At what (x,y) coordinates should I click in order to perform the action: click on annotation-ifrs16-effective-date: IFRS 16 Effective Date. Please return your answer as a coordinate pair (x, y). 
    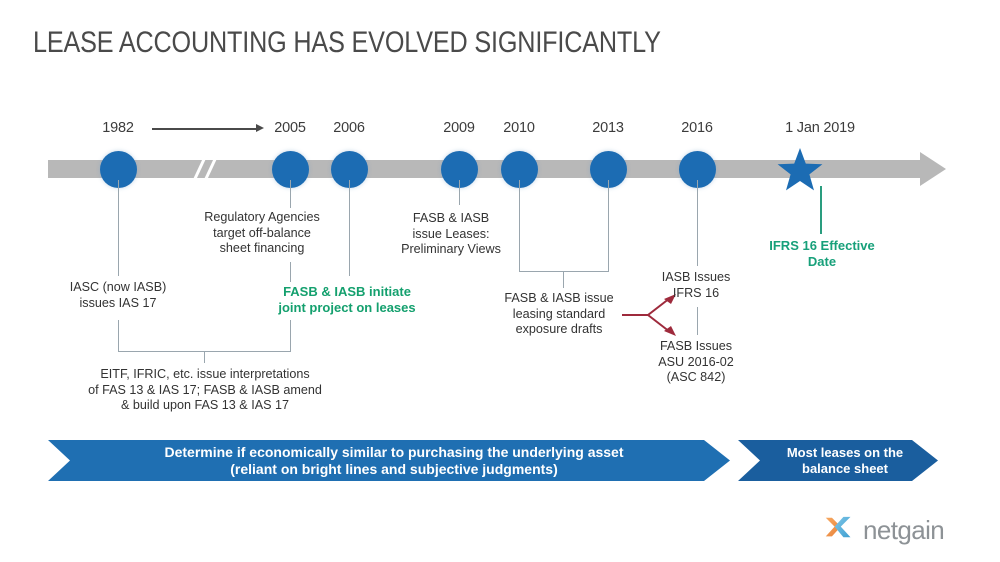
    Looking at the image, I should click on (822, 253).